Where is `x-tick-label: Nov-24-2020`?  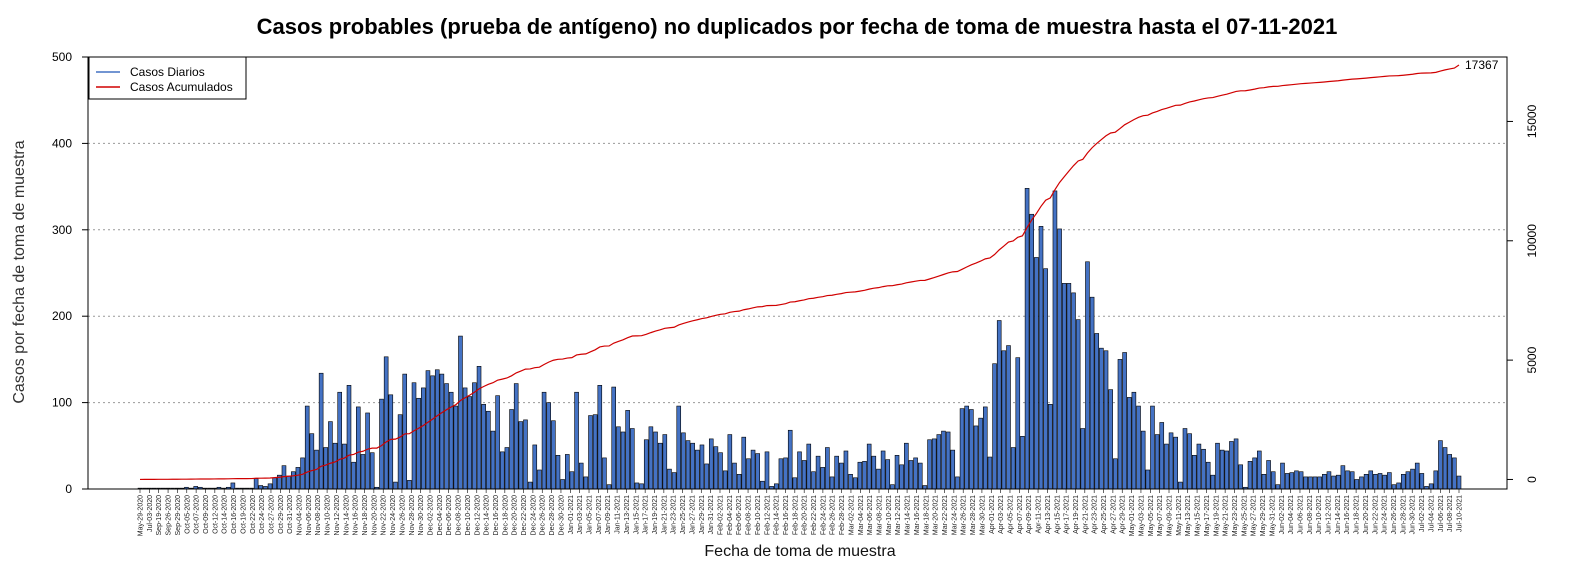
x-tick-label: Nov-24-2020 is located at coordinates (393, 515).